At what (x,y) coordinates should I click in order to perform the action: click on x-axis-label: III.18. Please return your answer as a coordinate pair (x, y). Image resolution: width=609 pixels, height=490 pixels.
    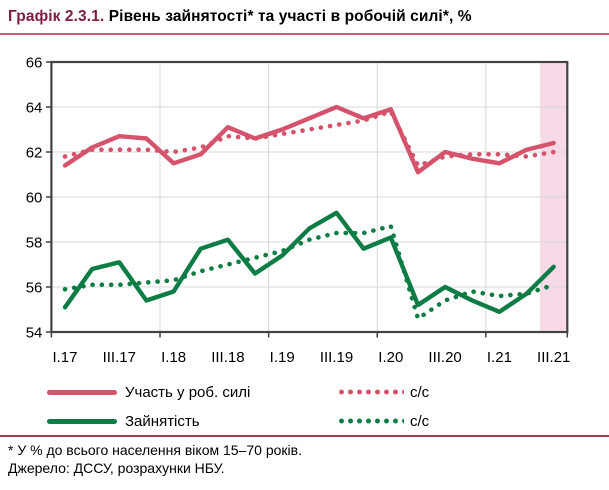
    Looking at the image, I should click on (227, 357).